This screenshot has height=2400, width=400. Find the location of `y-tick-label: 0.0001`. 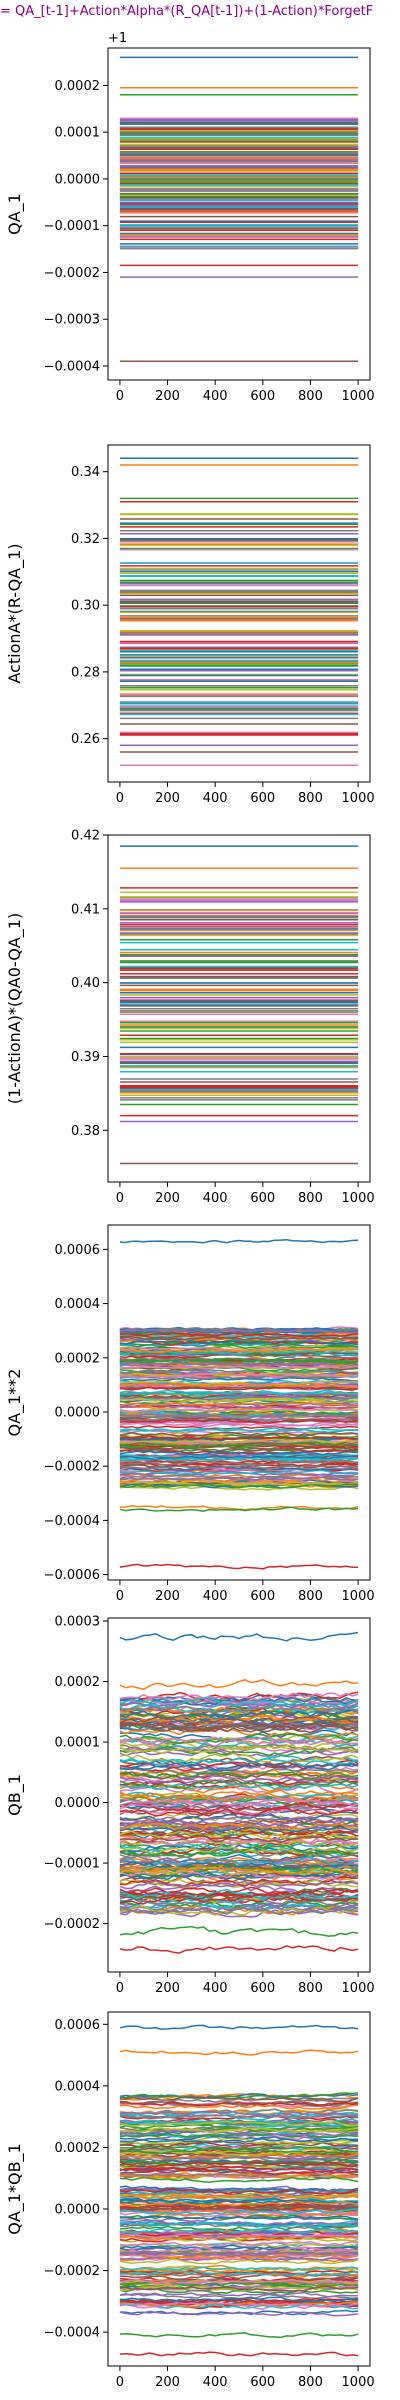

y-tick-label: 0.0001 is located at coordinates (78, 133).